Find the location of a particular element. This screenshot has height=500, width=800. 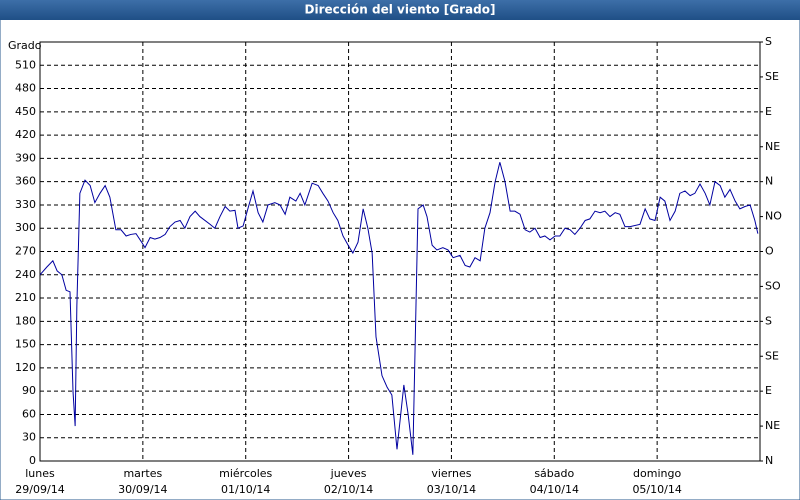

x-tick-date: 05/10/14 is located at coordinates (656, 489).